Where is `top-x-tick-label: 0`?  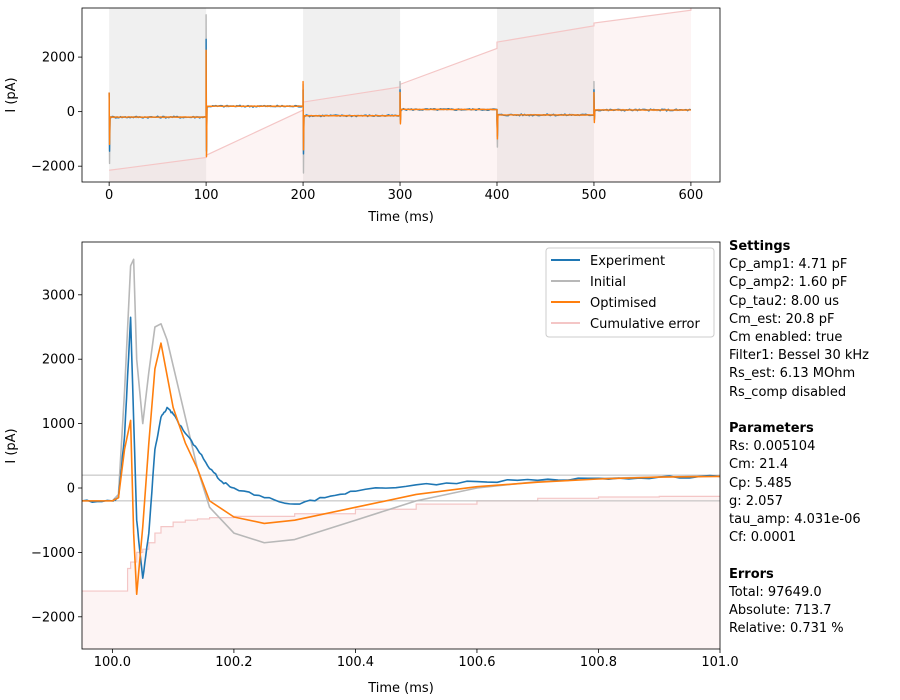 top-x-tick-label: 0 is located at coordinates (109, 195).